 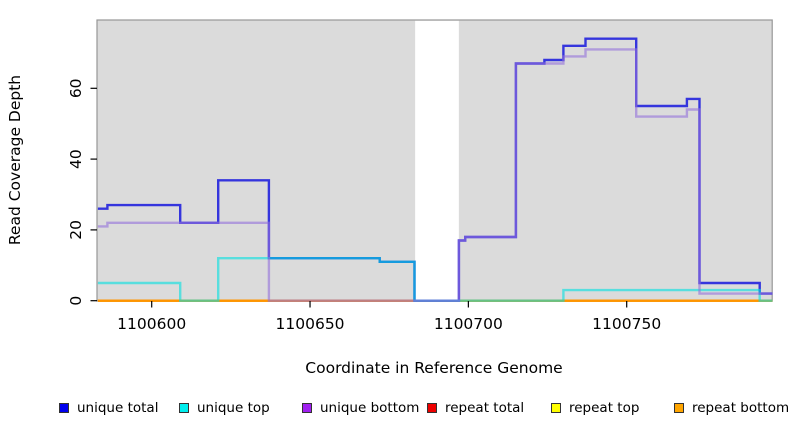 I want to click on series-unique-top-line, so click(x=435, y=279).